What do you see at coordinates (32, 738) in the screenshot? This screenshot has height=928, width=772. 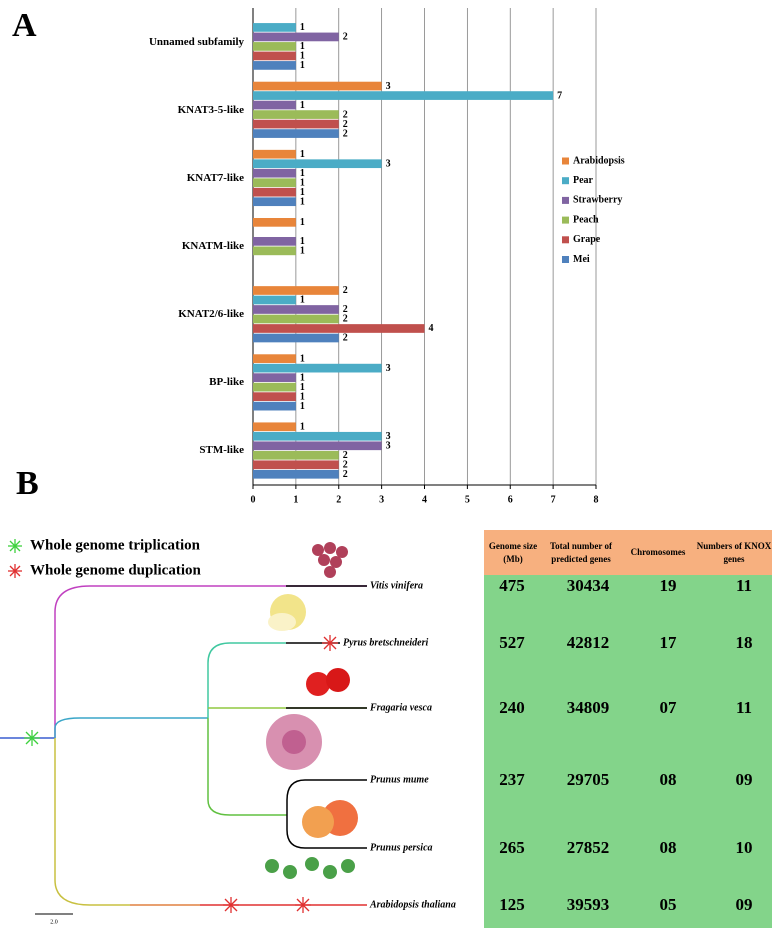 I see `triplication-star` at bounding box center [32, 738].